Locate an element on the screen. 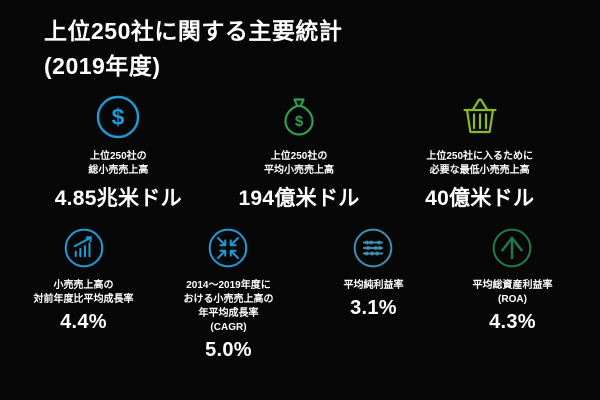 The width and height of the screenshot is (600, 400). dollar-circle-icon: $ is located at coordinates (118, 117).